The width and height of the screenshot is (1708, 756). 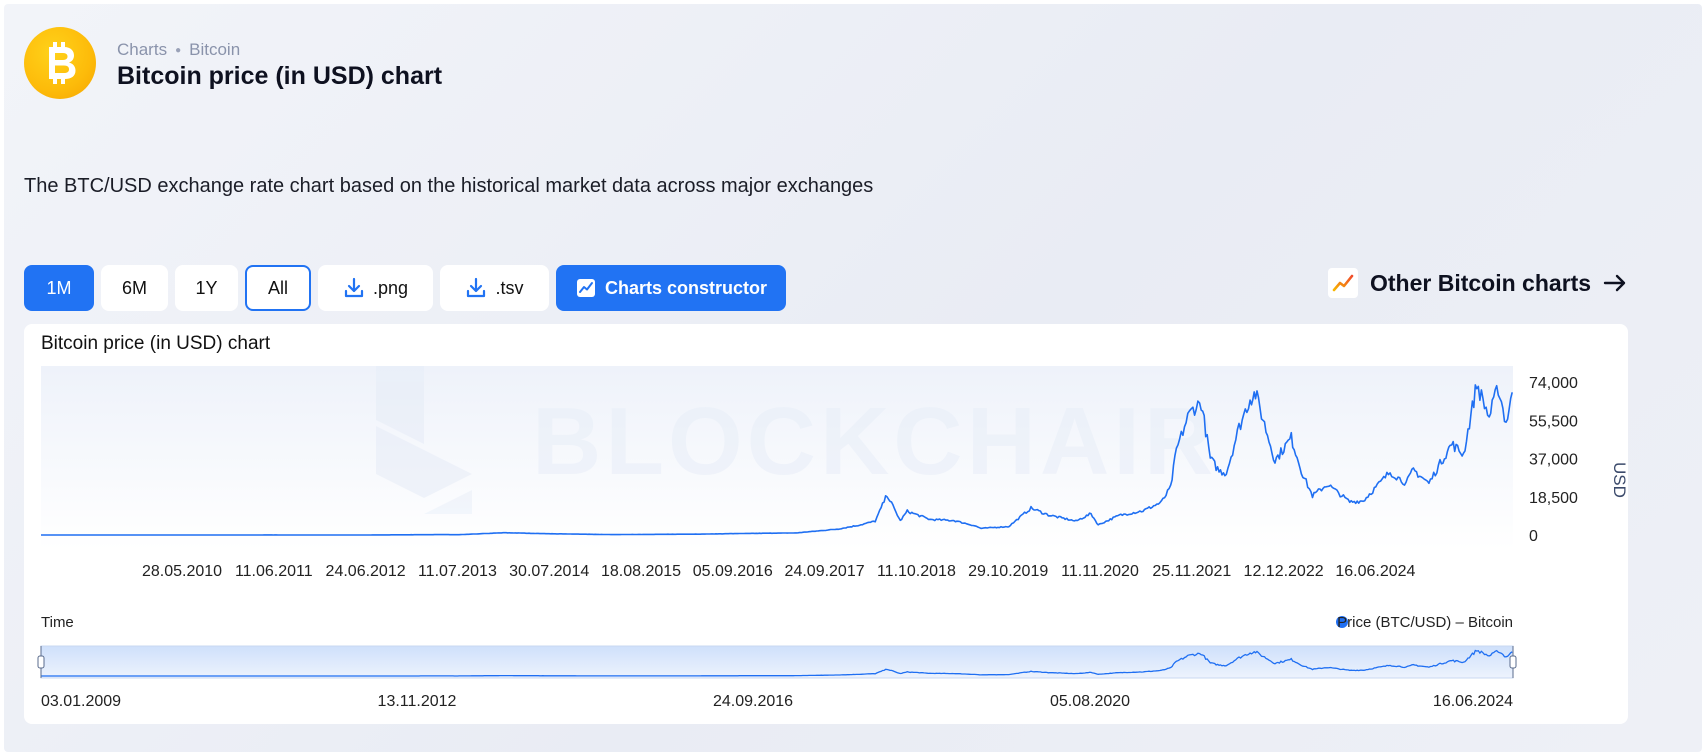 I want to click on download-tsv-label: .tsv, so click(x=509, y=287).